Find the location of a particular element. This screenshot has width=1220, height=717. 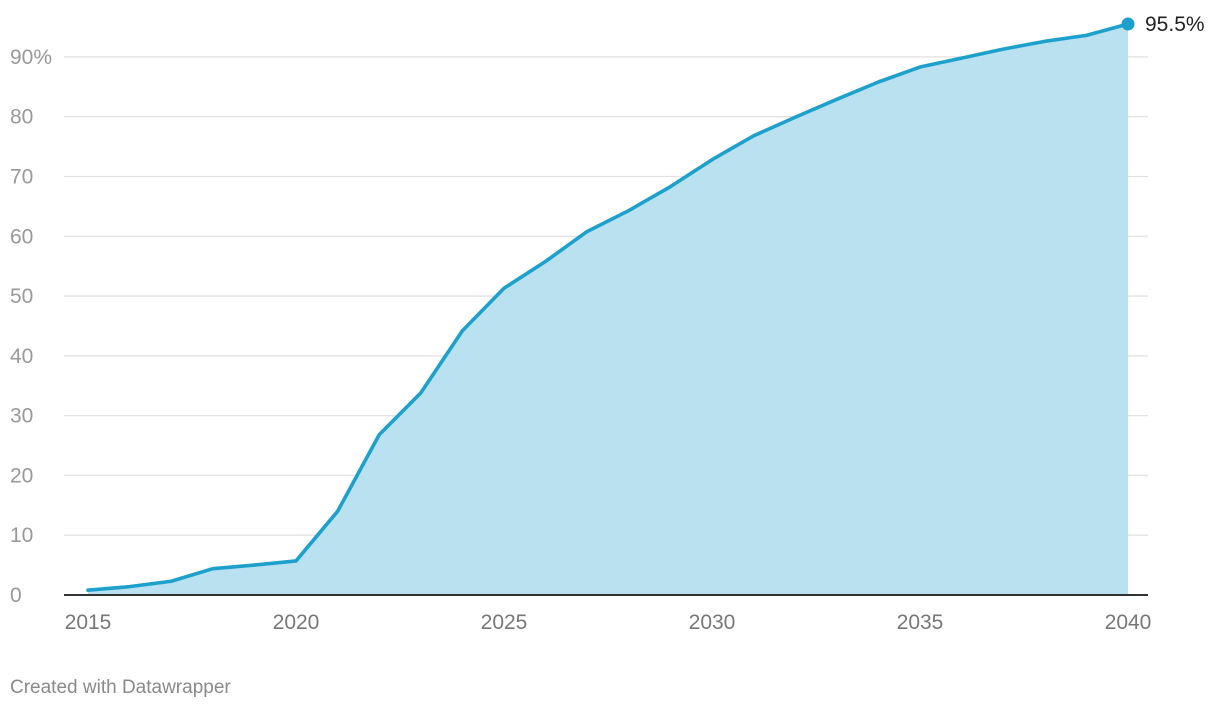

y-tick-label: 20 is located at coordinates (21, 475).